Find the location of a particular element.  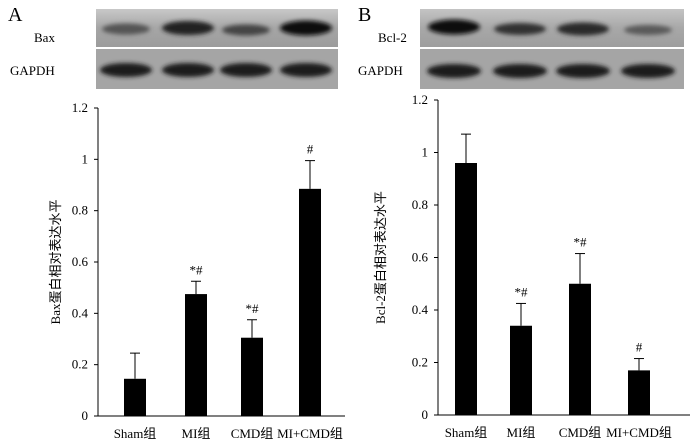

blot-a-image is located at coordinates (217, 49).